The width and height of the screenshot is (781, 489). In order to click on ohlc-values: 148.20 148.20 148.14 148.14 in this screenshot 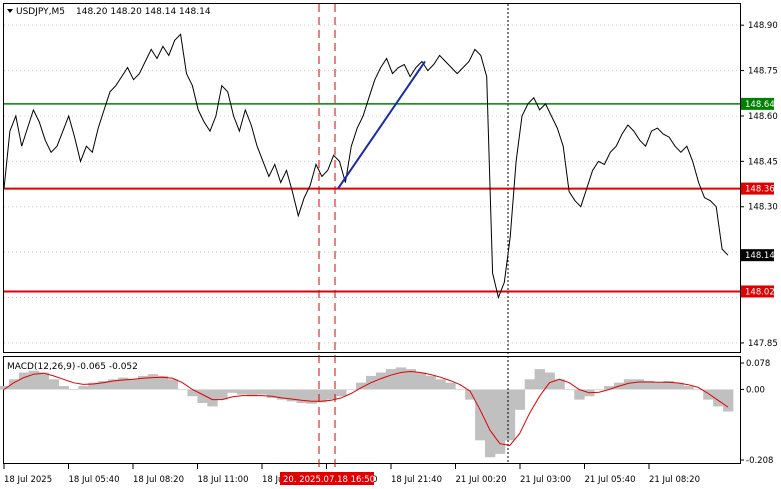, I will do `click(143, 12)`.